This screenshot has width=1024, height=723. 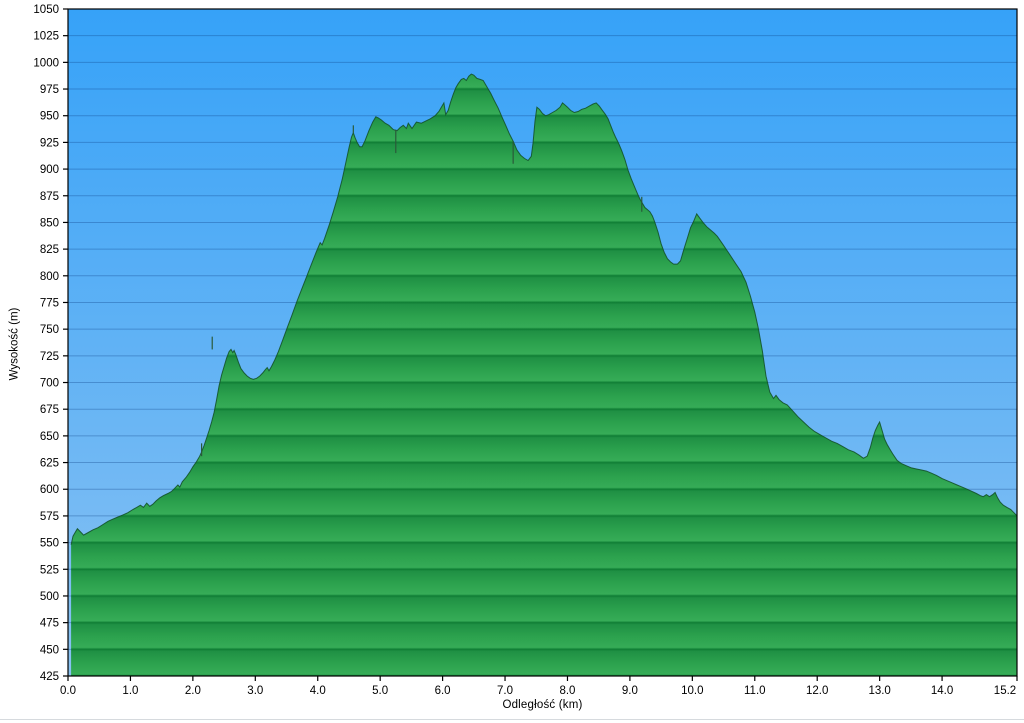 I want to click on y-tick-label: 775, so click(x=49, y=303).